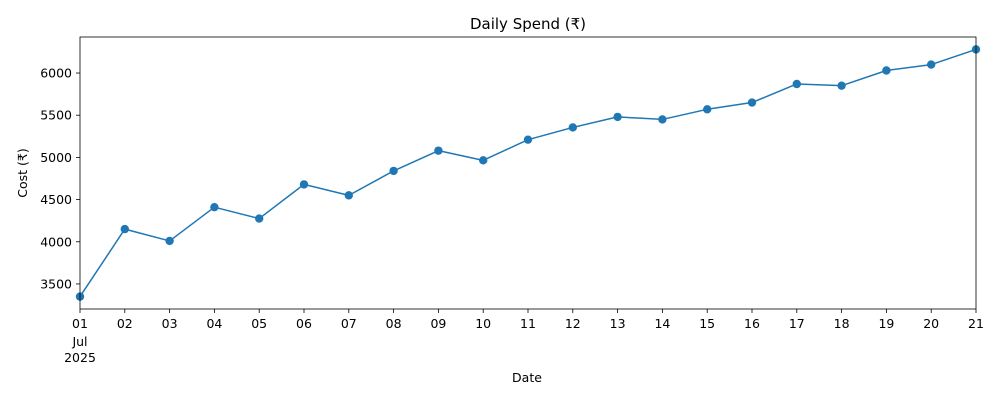  I want to click on x-tick-label: 17, so click(797, 323).